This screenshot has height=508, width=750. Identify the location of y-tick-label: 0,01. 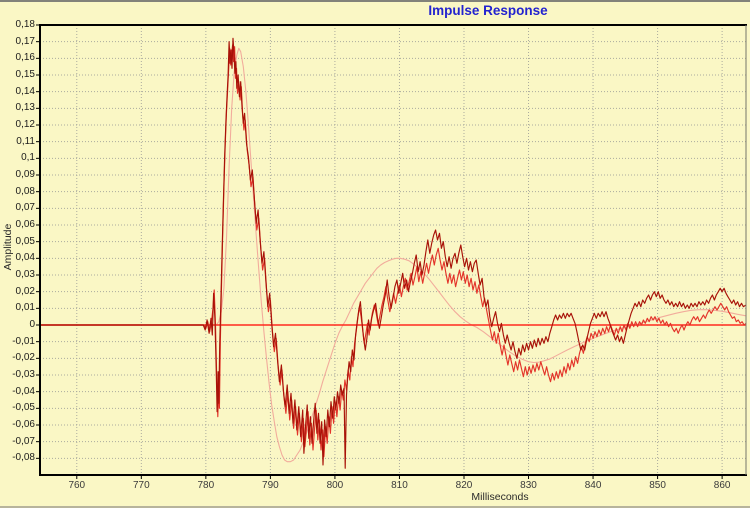
(25, 308).